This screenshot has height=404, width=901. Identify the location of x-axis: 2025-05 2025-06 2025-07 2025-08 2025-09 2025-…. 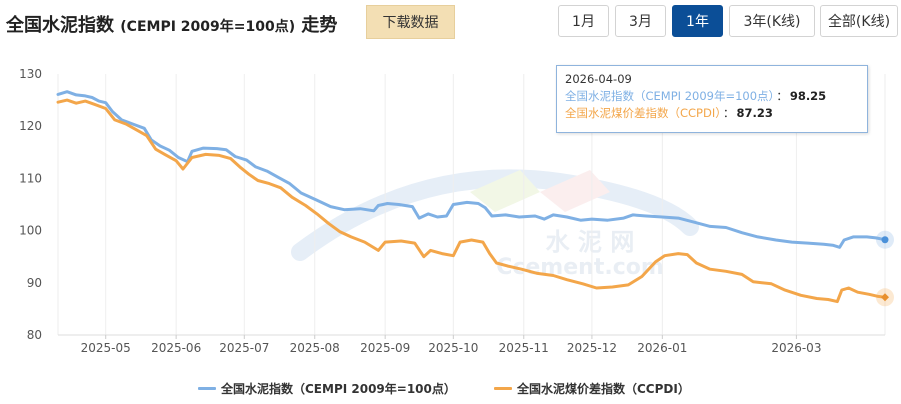
(451, 345).